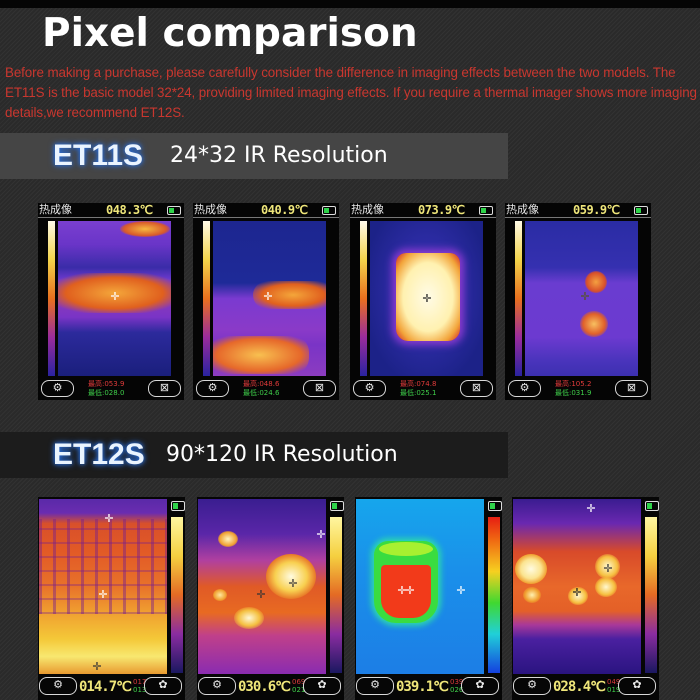  What do you see at coordinates (105, 687) in the screenshot?
I see `center-temperature: 014.7℃` at bounding box center [105, 687].